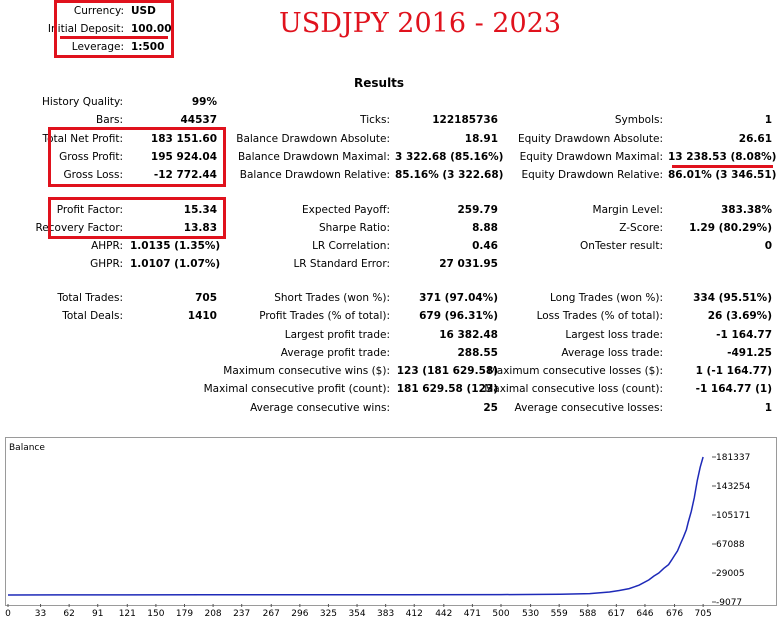  I want to click on x-tick-label: 559, so click(559, 613).